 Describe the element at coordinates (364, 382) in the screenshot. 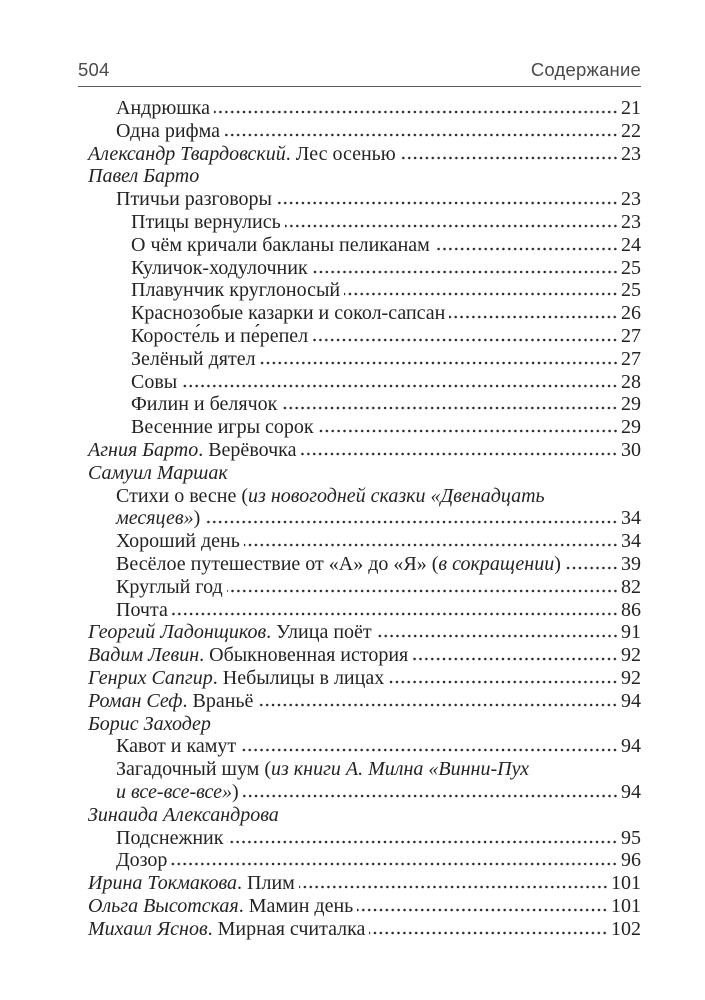

I see `toc-row: Совы 28` at that location.